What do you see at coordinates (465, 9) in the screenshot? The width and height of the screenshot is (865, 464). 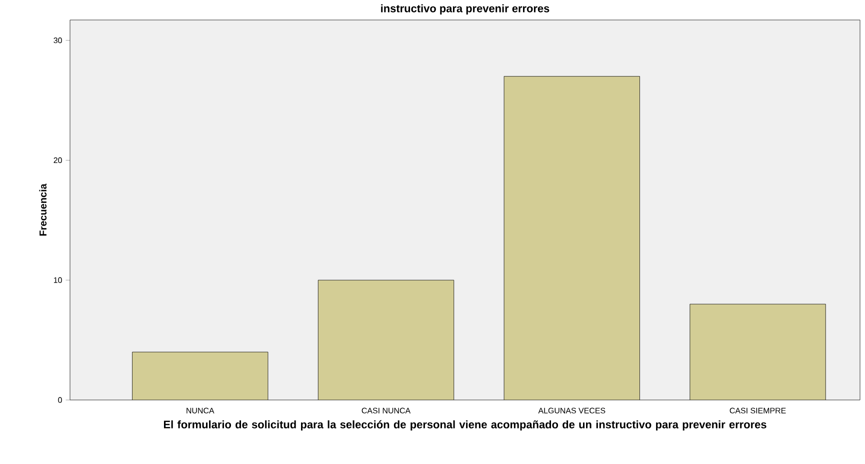 I see `chart-title: instructivo para prevenir errores` at bounding box center [465, 9].